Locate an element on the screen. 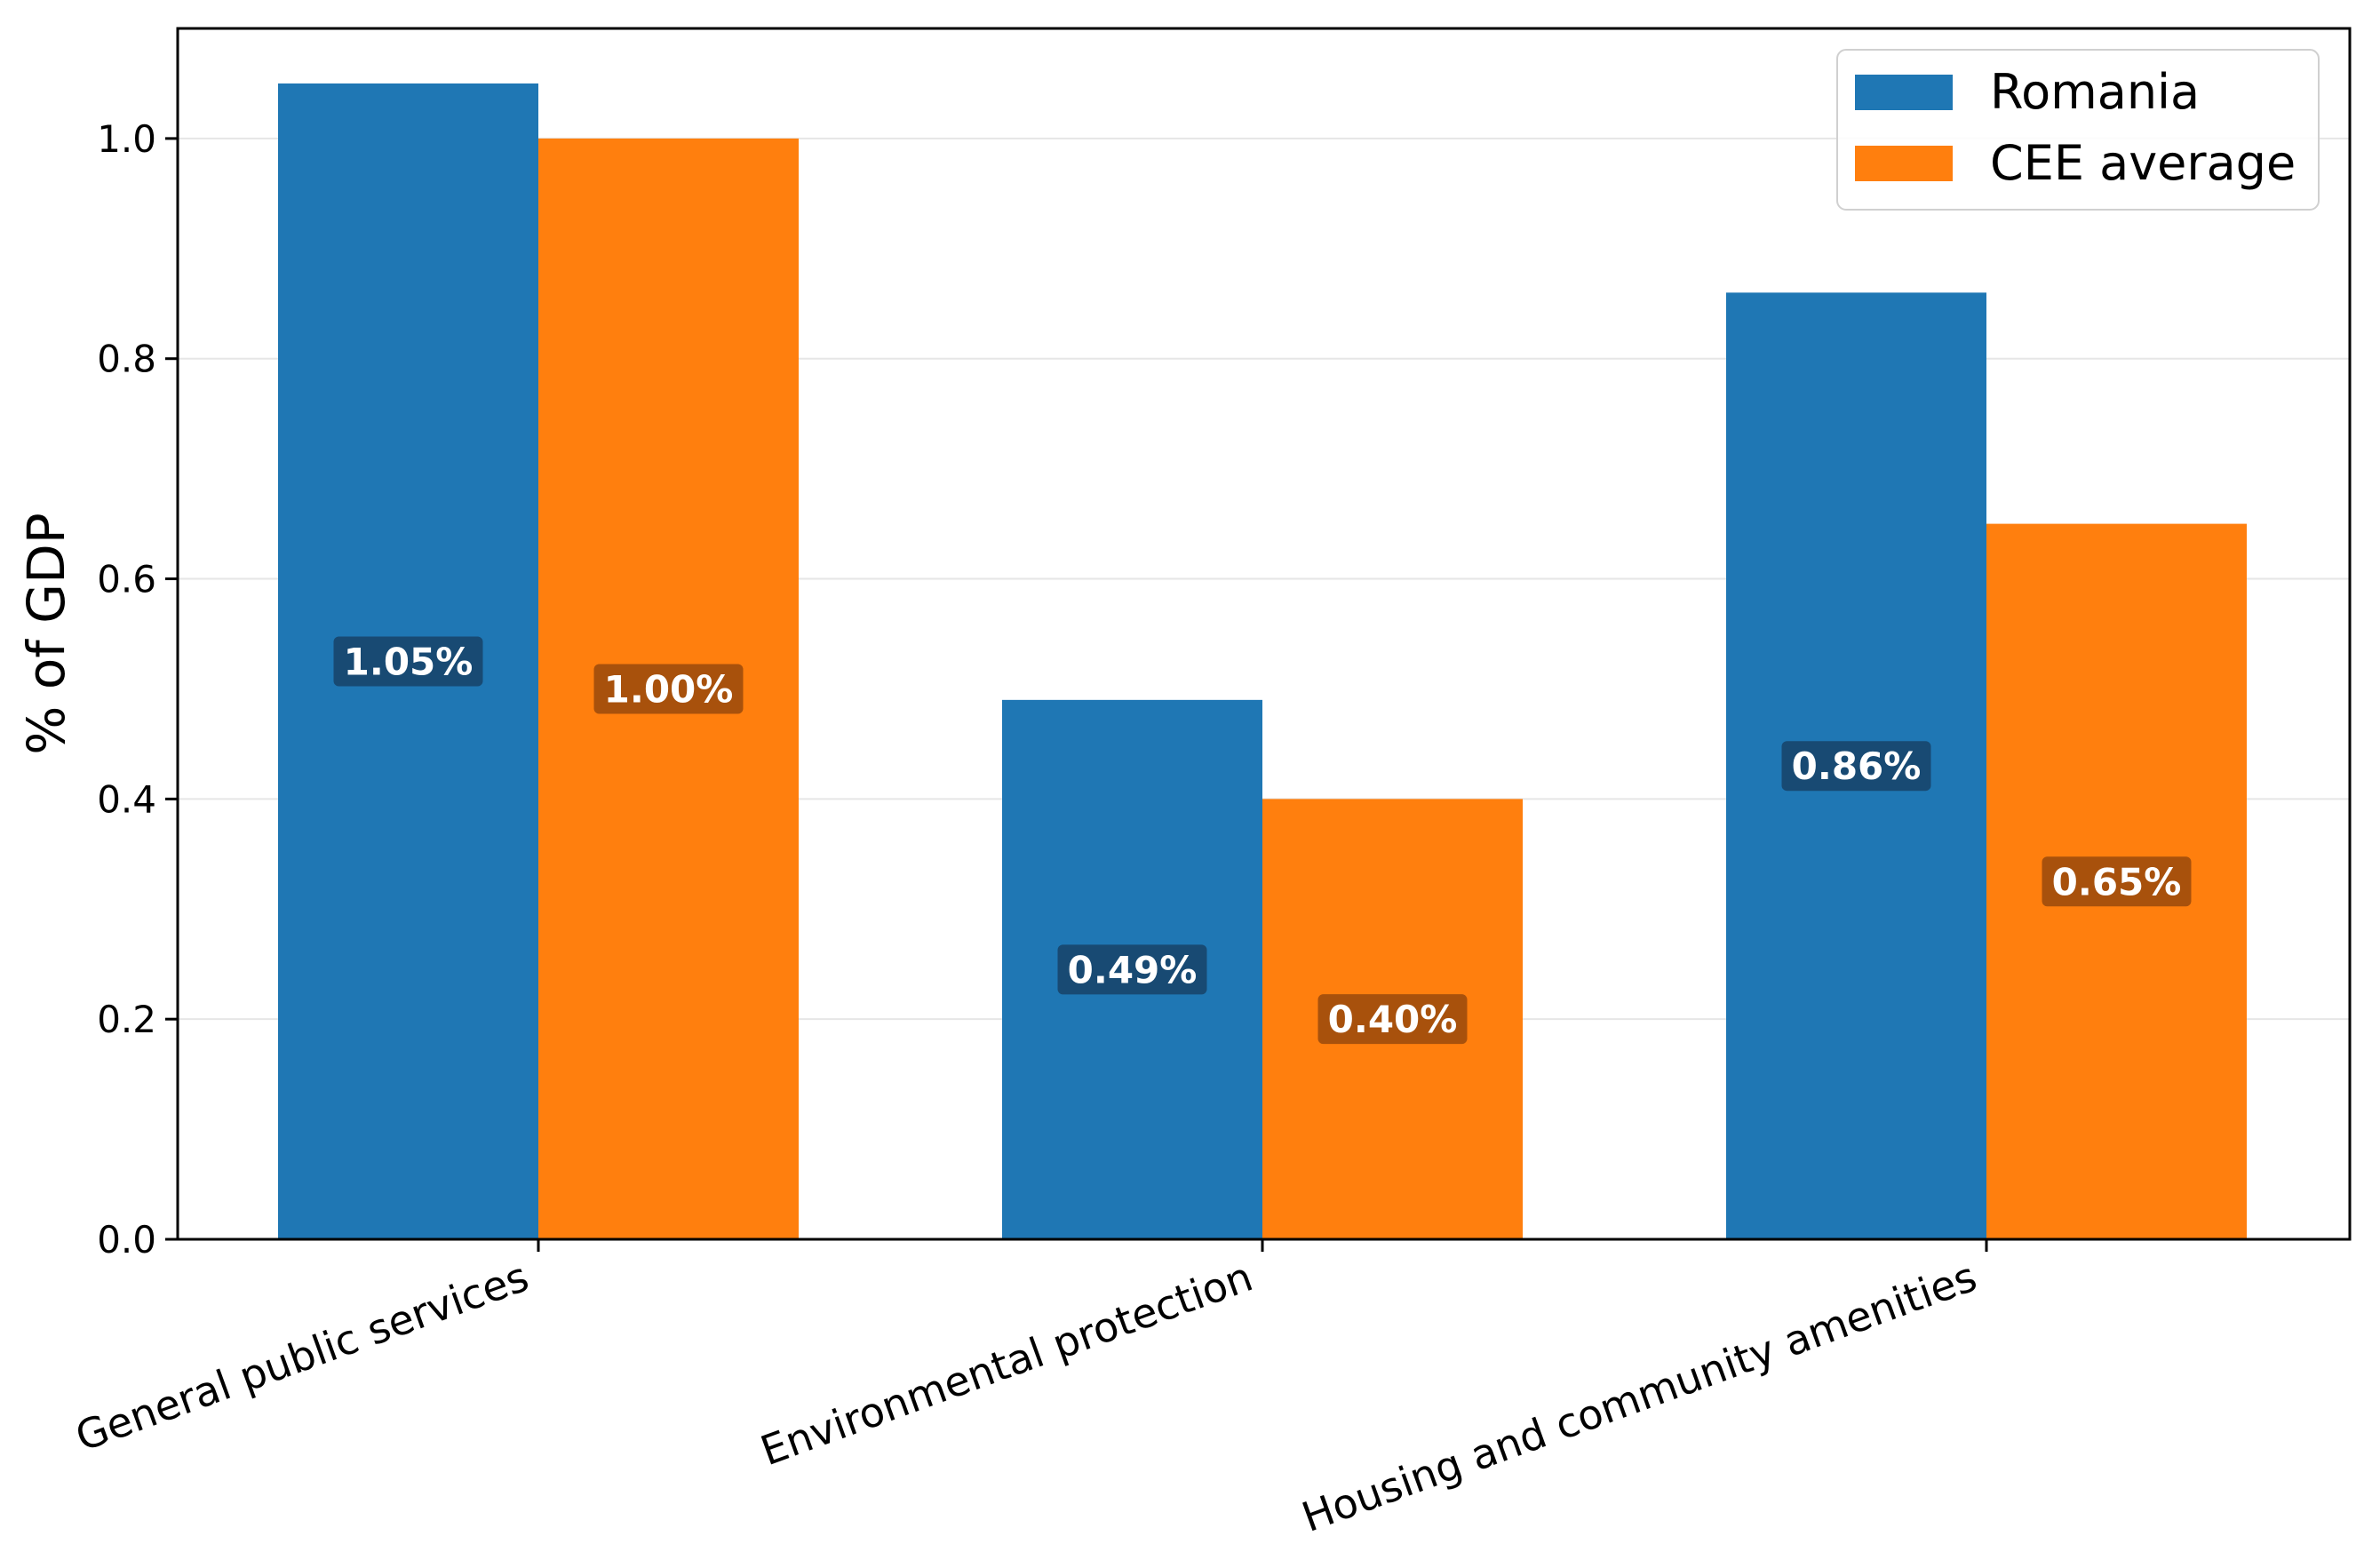 The image size is (2364, 1568). y-axis-label: % of GDP is located at coordinates (46, 633).